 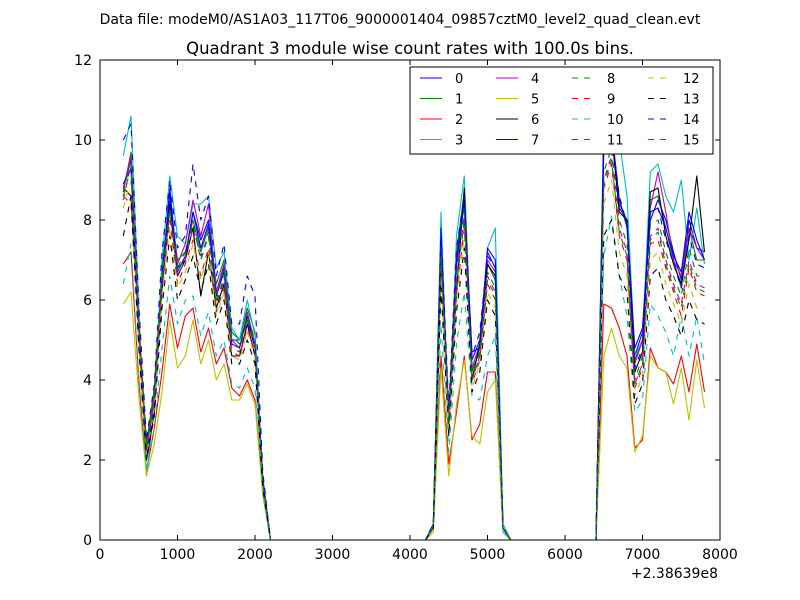 What do you see at coordinates (535, 100) in the screenshot?
I see `legend-label-5: 5` at bounding box center [535, 100].